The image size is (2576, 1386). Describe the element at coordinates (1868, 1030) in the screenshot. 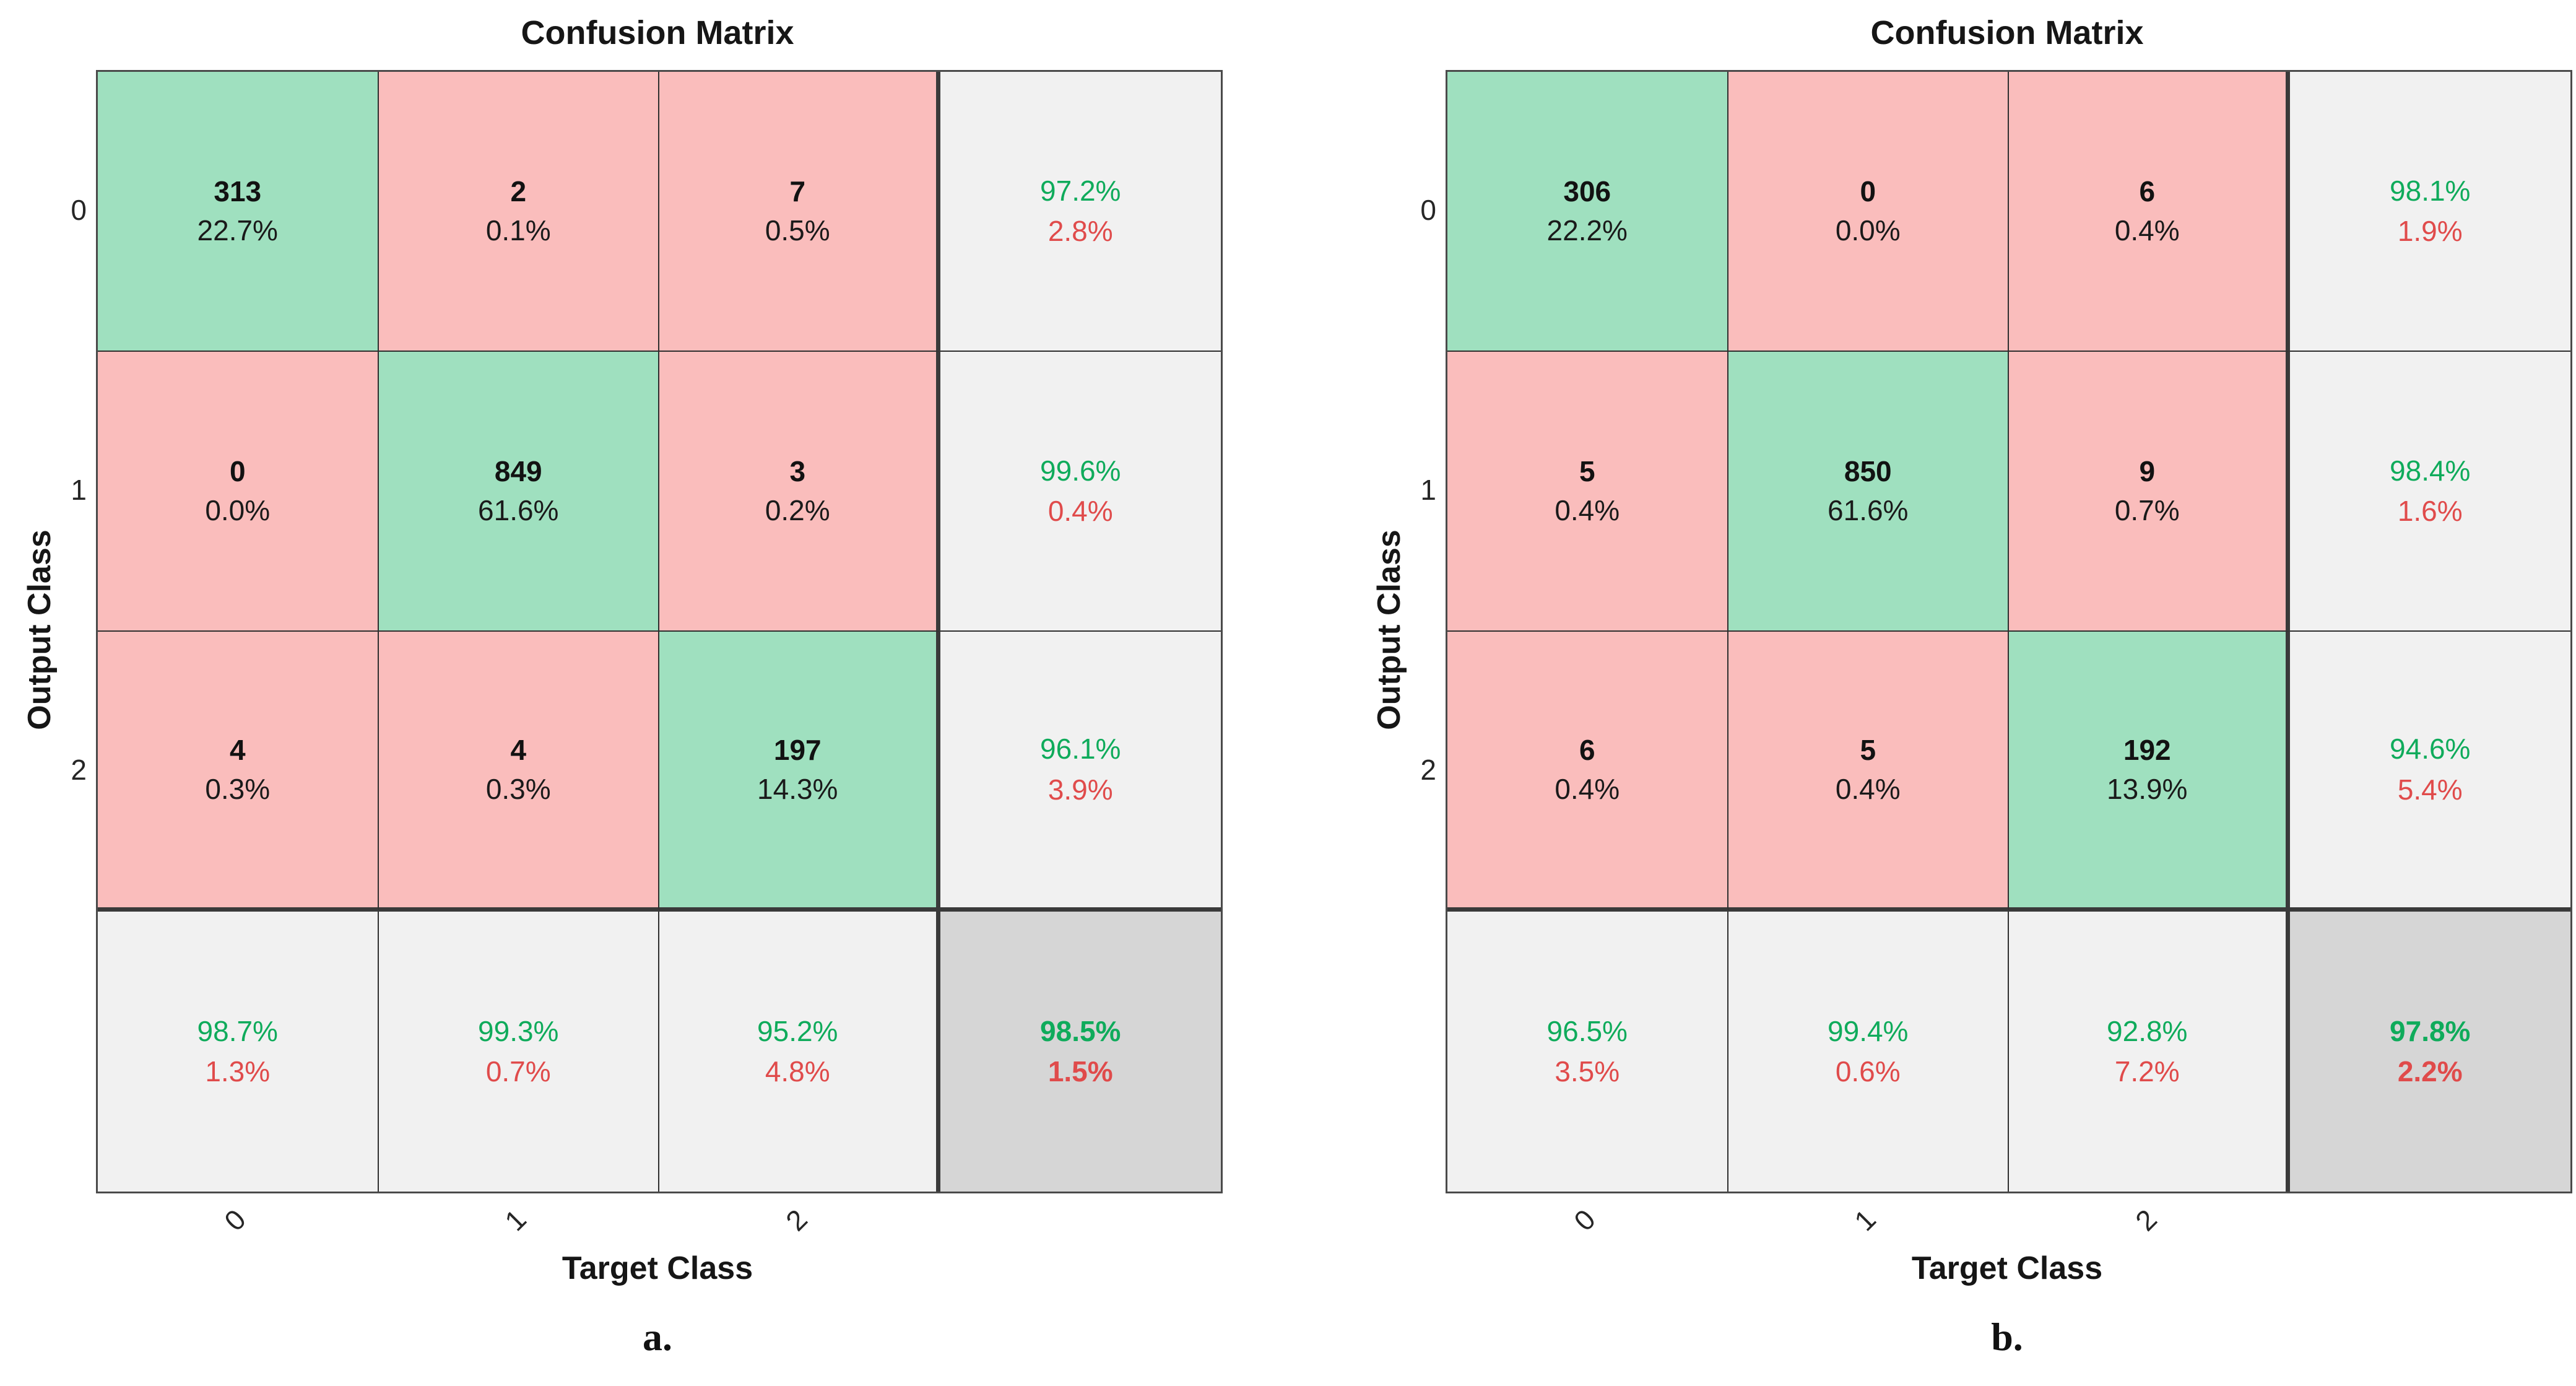

I see `col-summary-good: 99.4%` at that location.